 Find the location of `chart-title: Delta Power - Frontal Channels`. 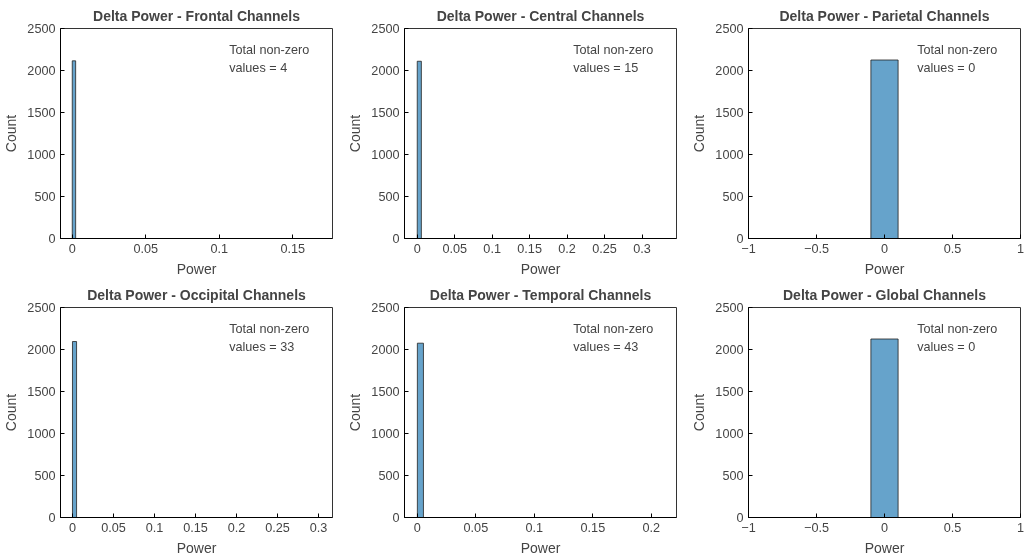

chart-title: Delta Power - Frontal Channels is located at coordinates (197, 15).